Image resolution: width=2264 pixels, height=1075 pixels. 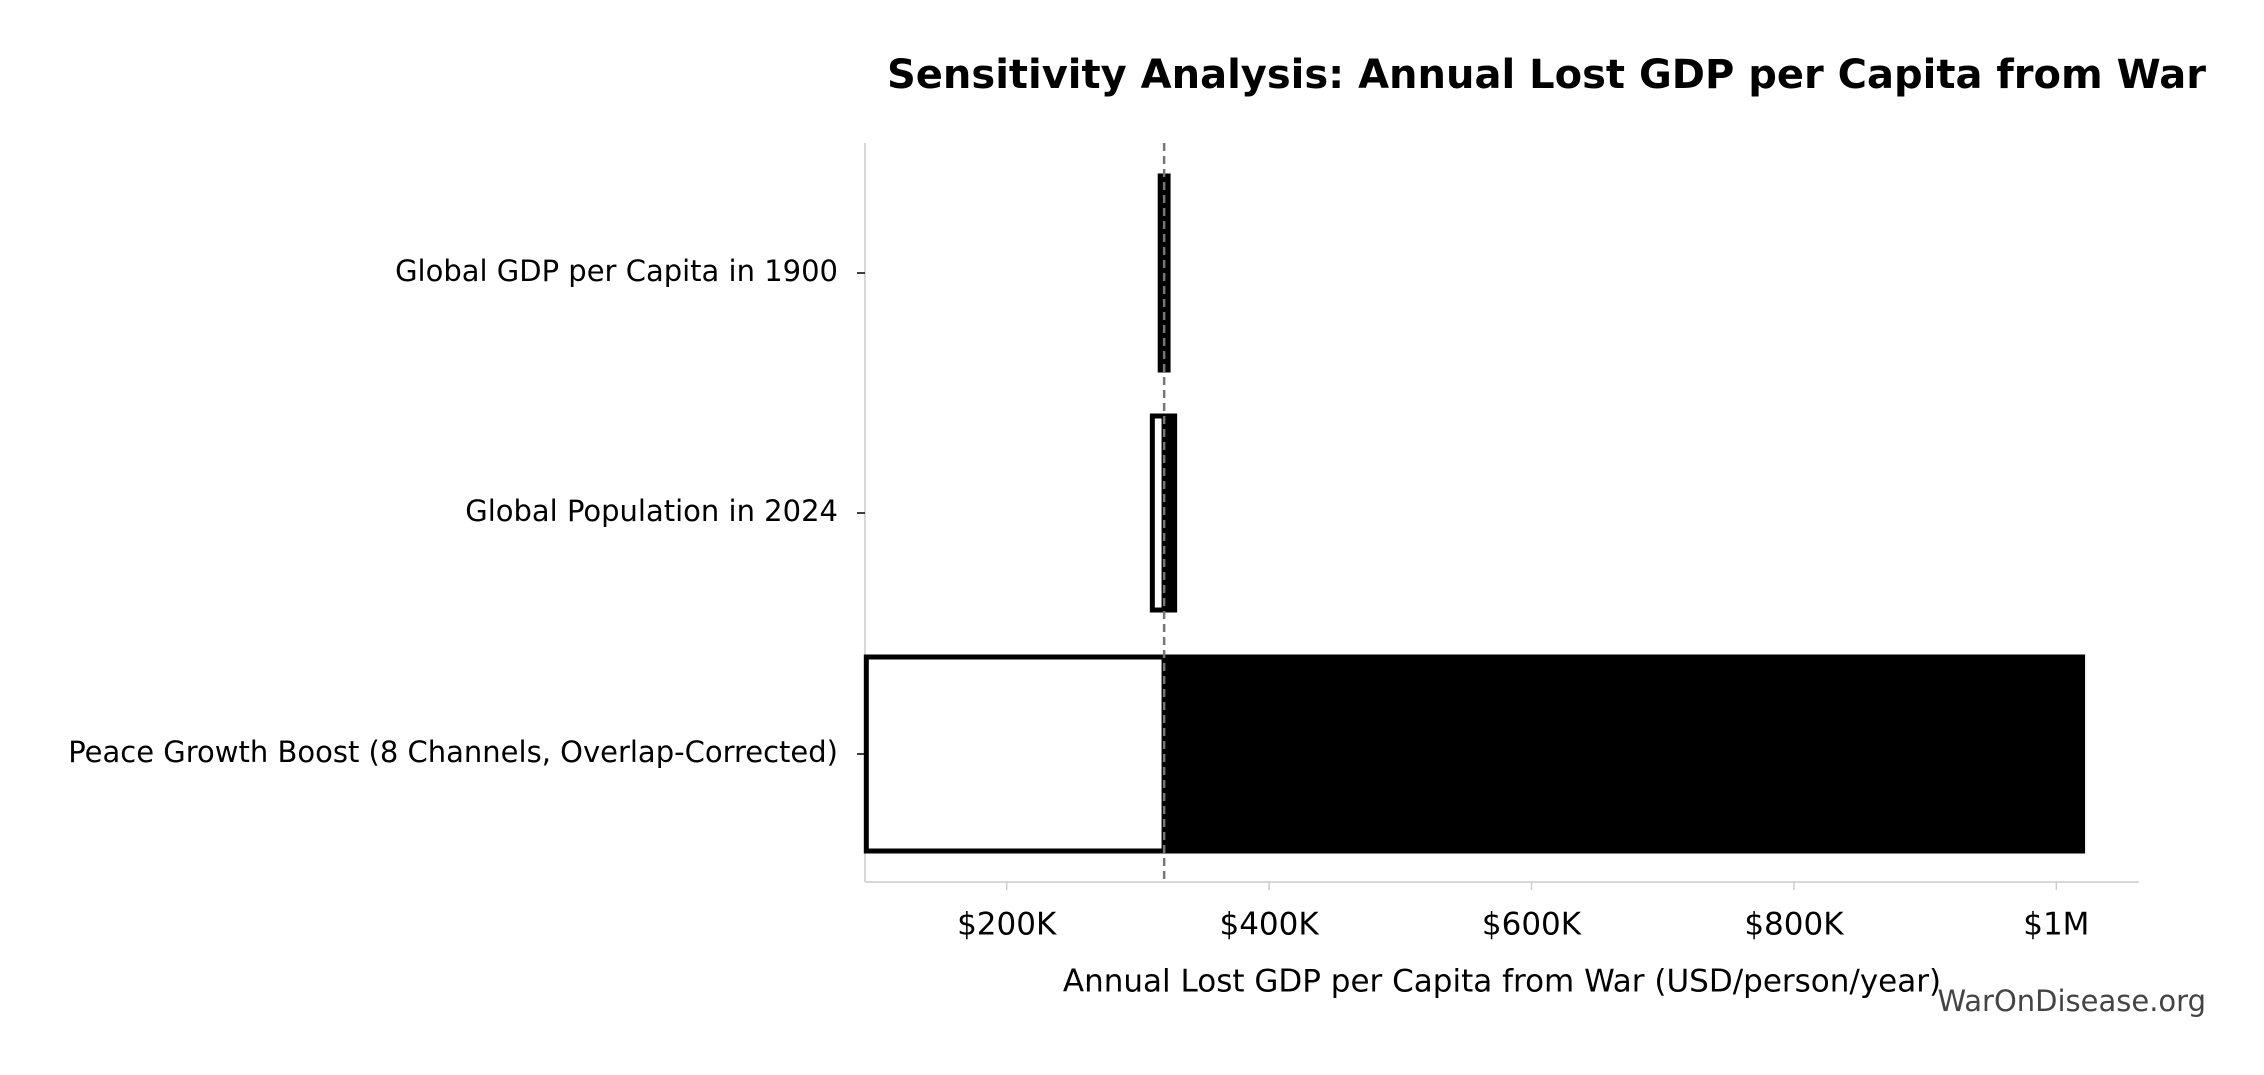 What do you see at coordinates (616, 271) in the screenshot?
I see `y-tick-label: Global GDP per Capita in 1900` at bounding box center [616, 271].